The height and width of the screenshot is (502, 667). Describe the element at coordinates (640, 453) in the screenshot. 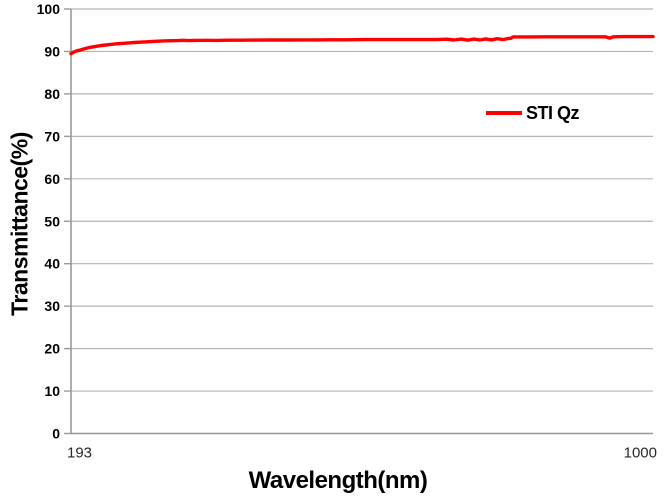

I see `x-tick-label: 1000` at that location.